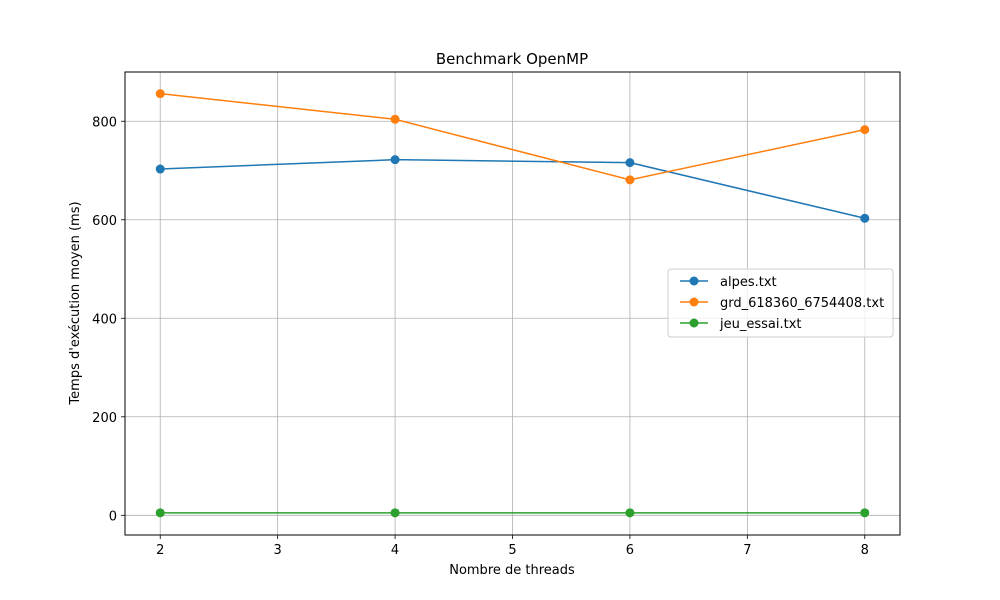 The height and width of the screenshot is (600, 1000). Describe the element at coordinates (760, 324) in the screenshot. I see `legend-label: jeu_essai.txt` at that location.